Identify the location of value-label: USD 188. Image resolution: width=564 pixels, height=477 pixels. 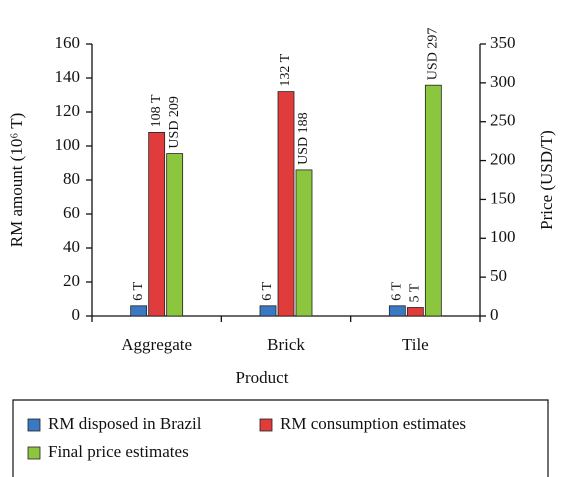
(303, 138).